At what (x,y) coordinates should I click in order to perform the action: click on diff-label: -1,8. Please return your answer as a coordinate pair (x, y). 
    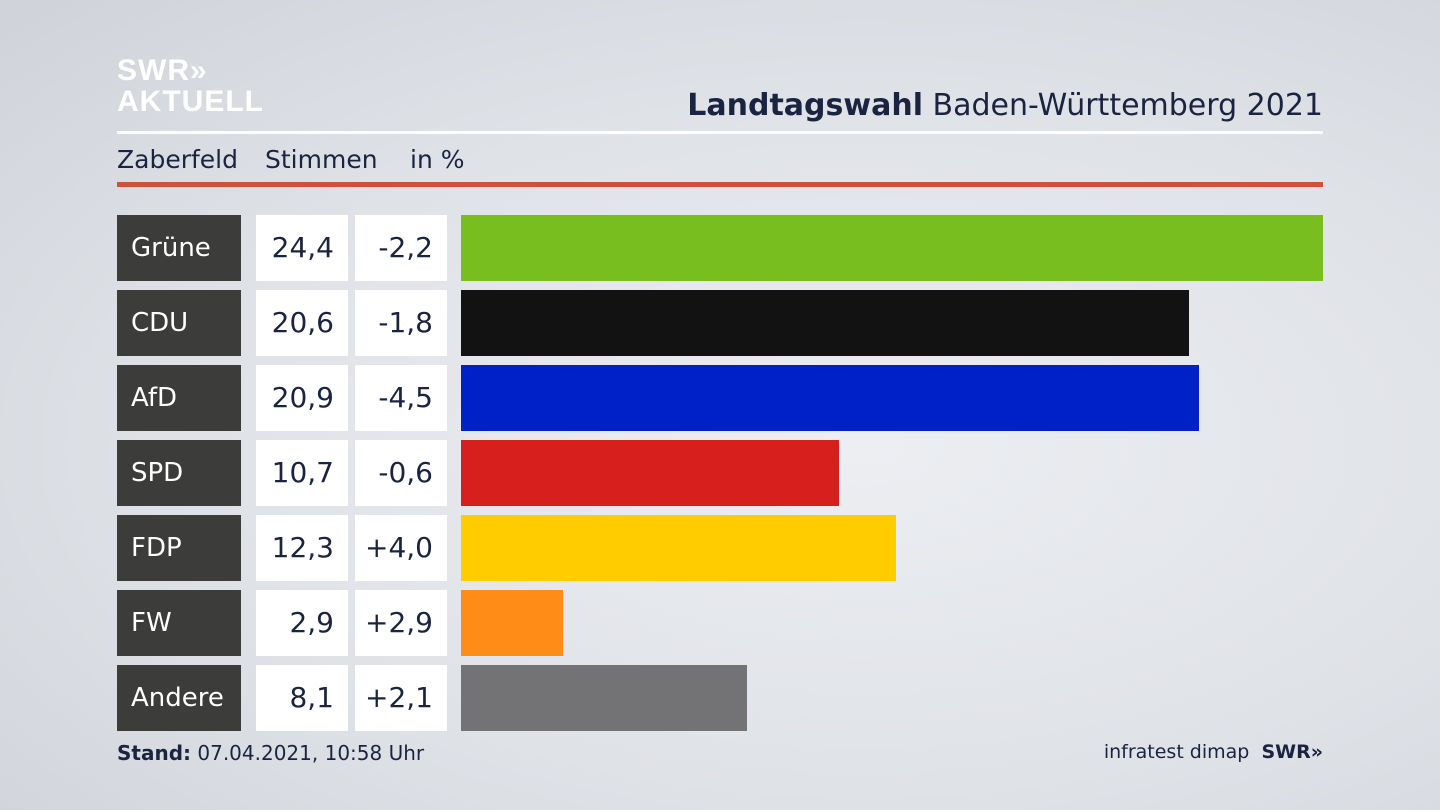
    Looking at the image, I should click on (401, 323).